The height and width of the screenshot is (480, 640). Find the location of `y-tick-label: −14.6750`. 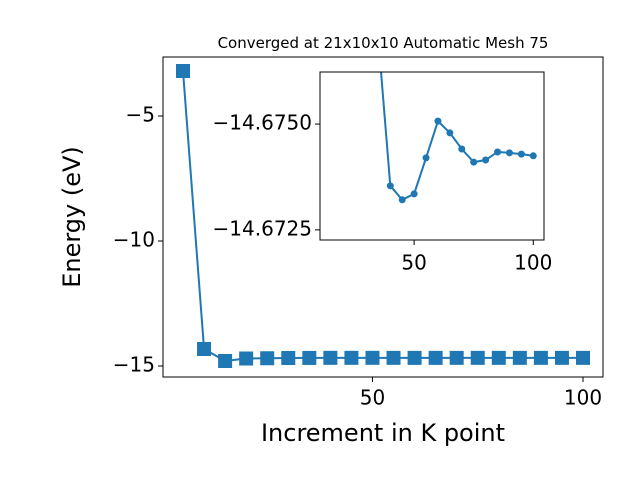

y-tick-label: −14.6750 is located at coordinates (262, 123).